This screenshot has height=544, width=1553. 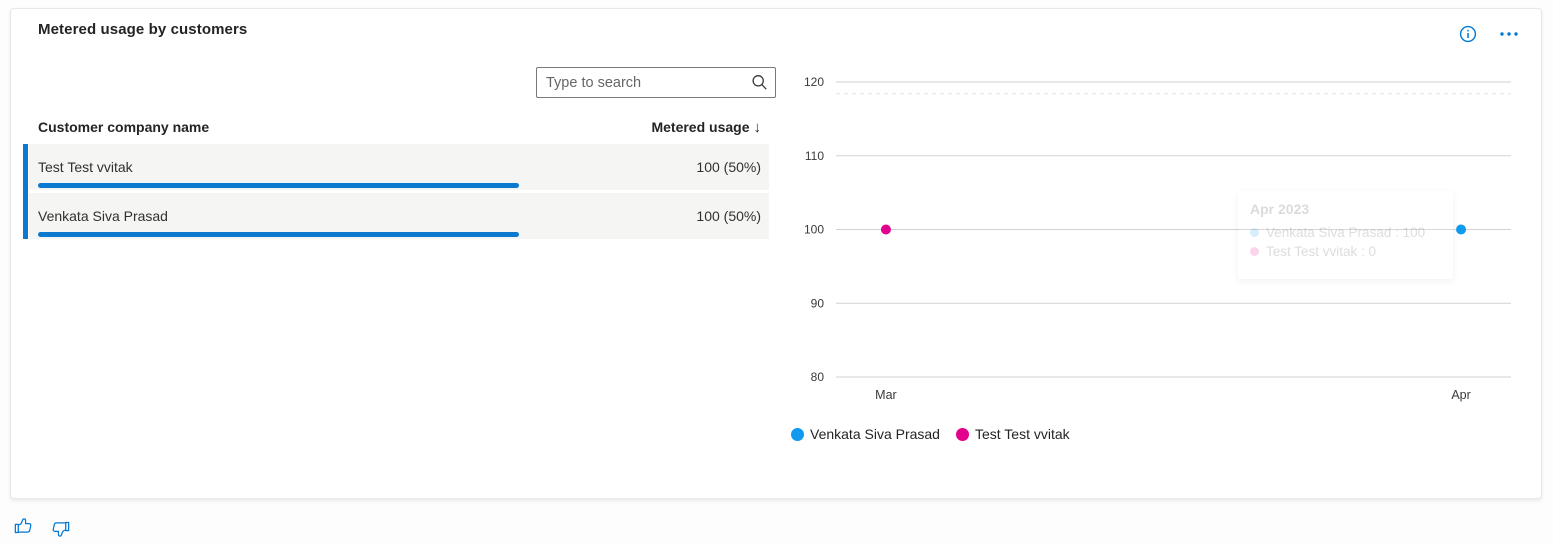 I want to click on thumbs-down-icon, so click(x=61, y=531).